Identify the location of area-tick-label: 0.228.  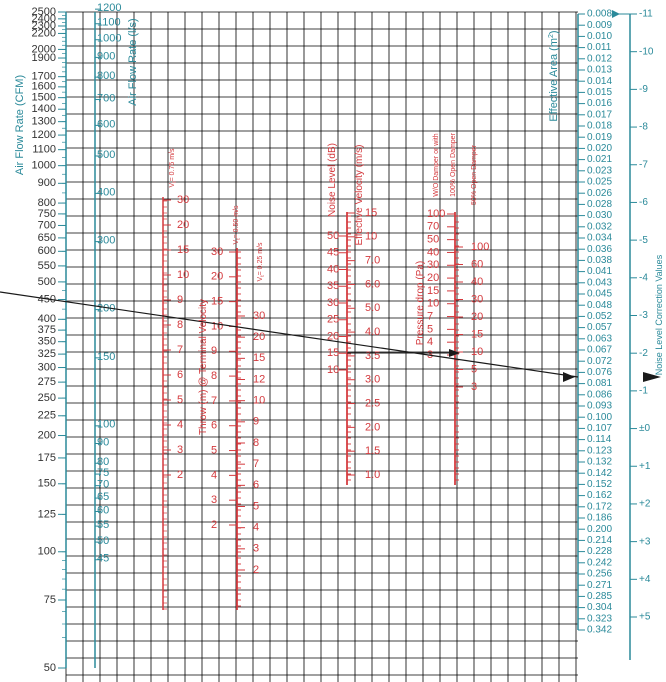
(599, 551).